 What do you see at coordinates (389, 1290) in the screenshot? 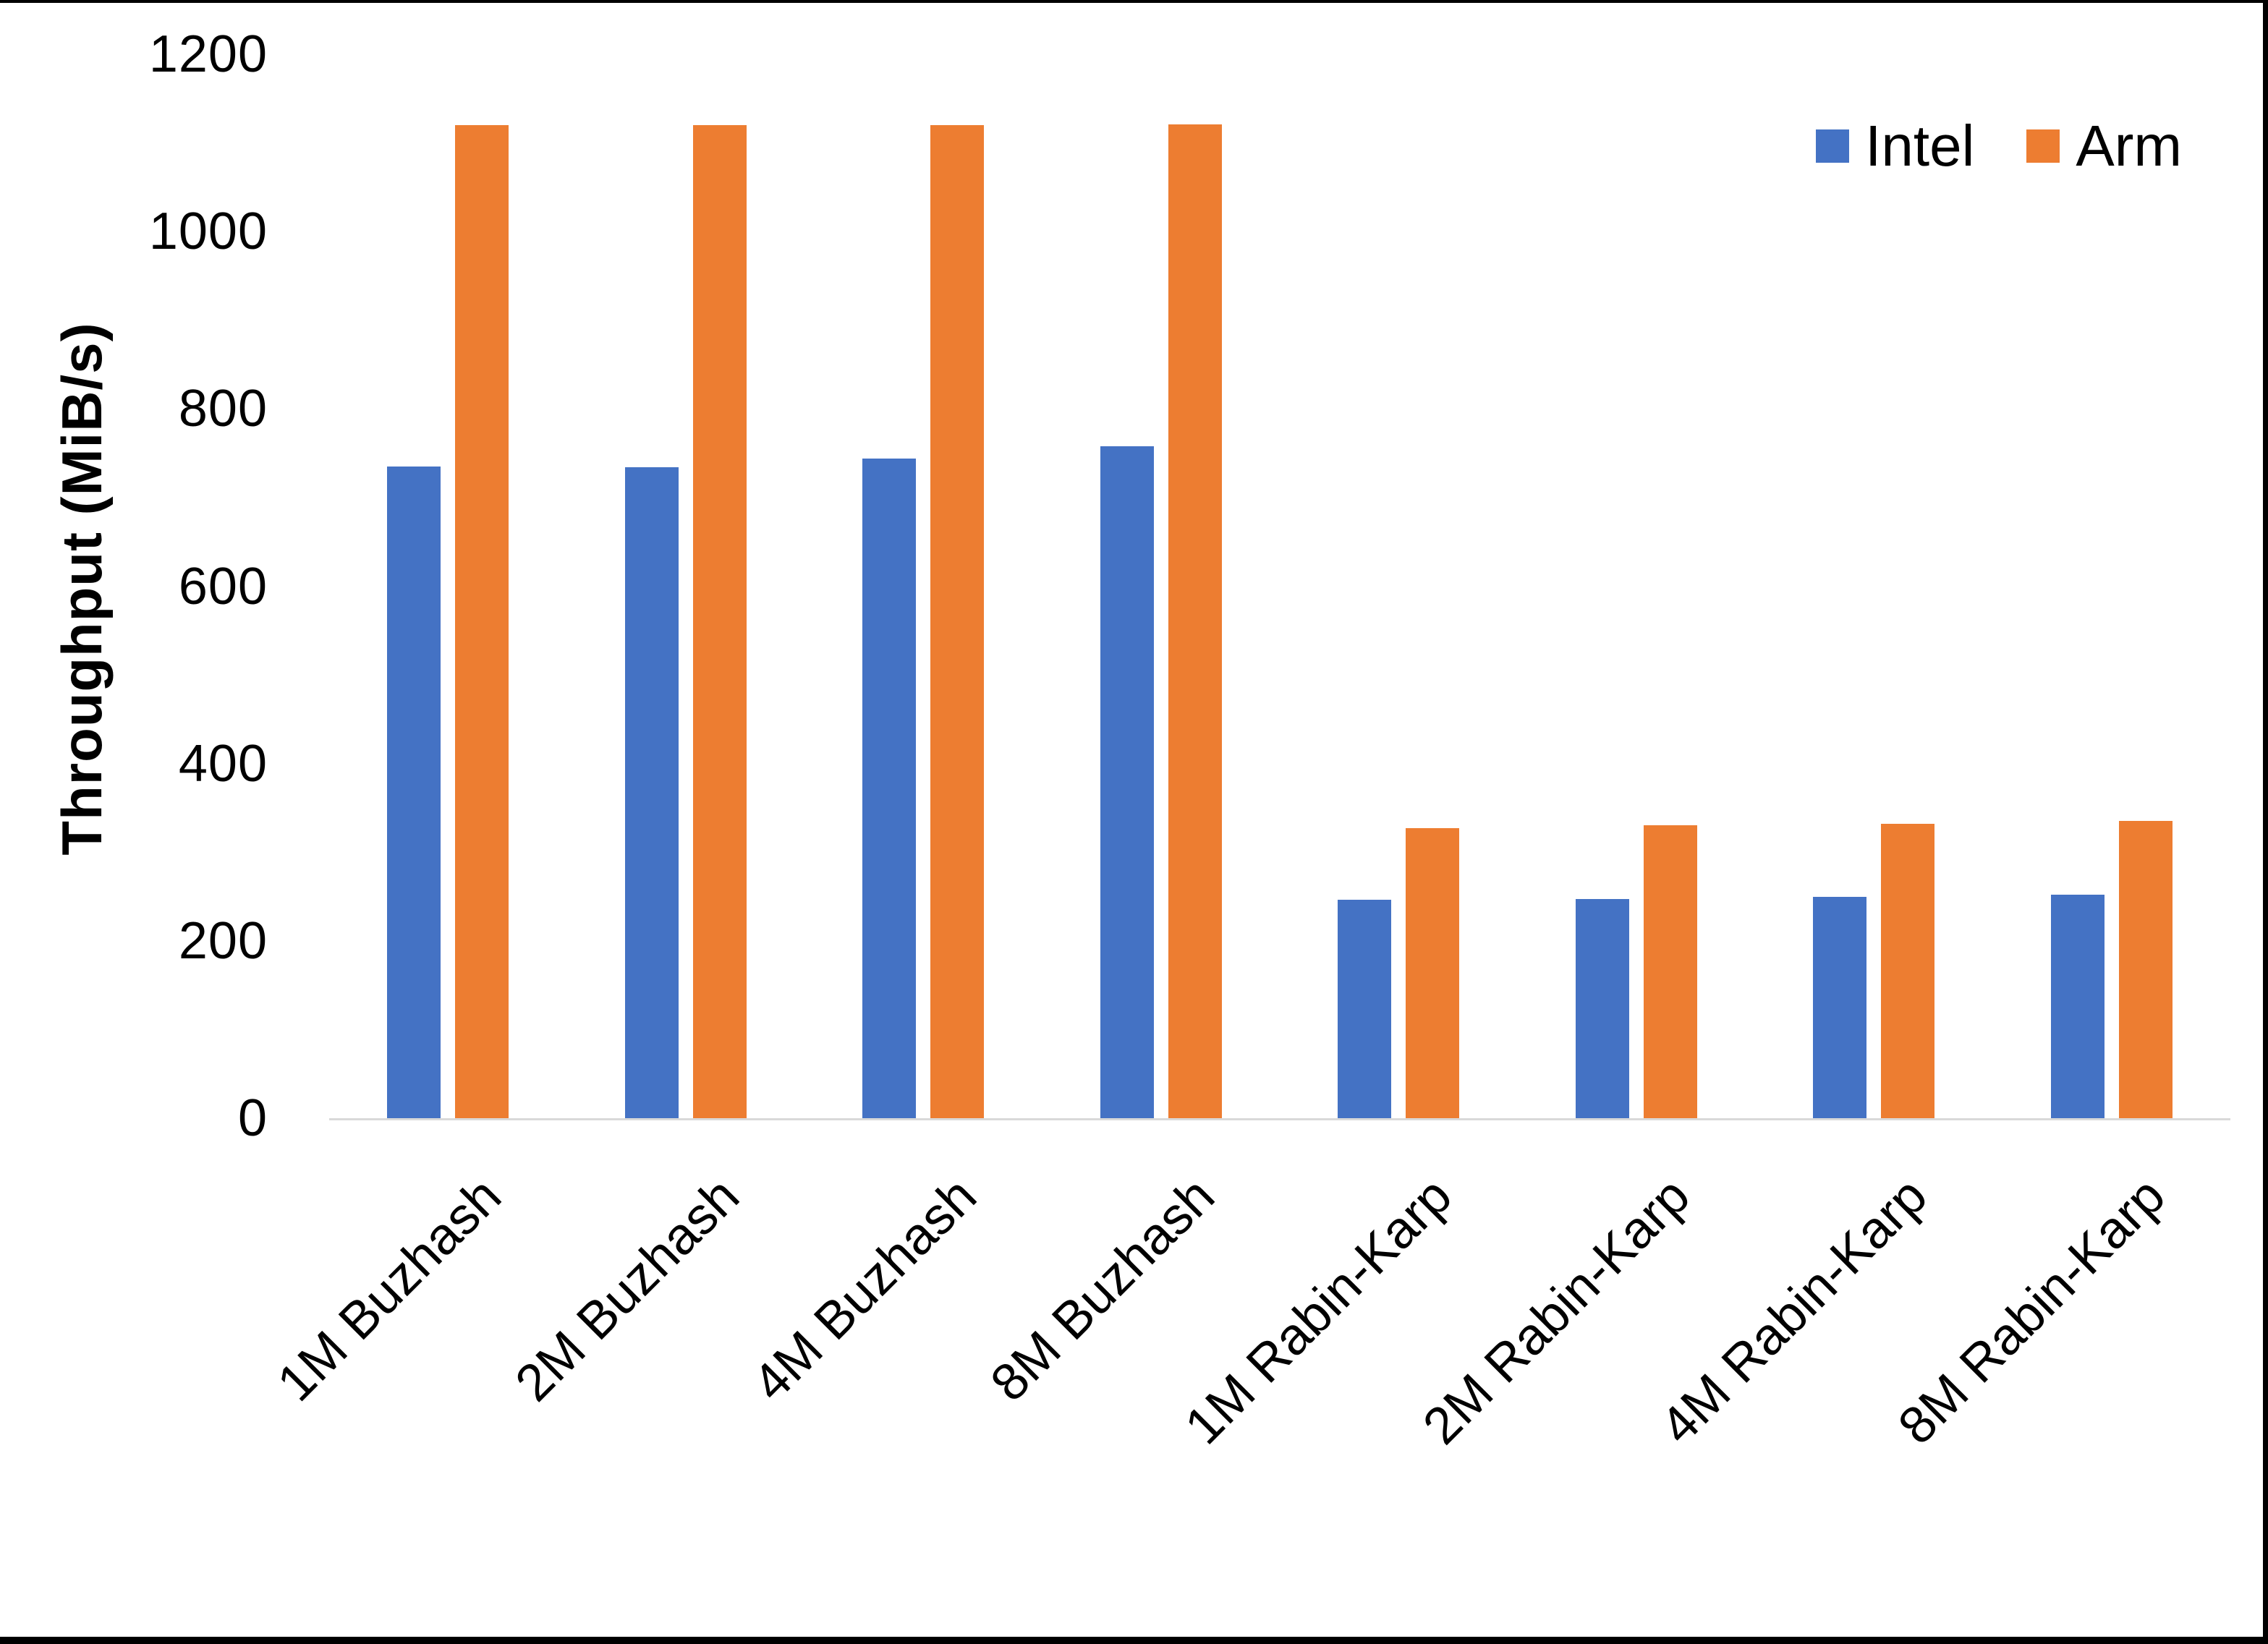
I see `x-category-label: 1M Buzhash` at bounding box center [389, 1290].